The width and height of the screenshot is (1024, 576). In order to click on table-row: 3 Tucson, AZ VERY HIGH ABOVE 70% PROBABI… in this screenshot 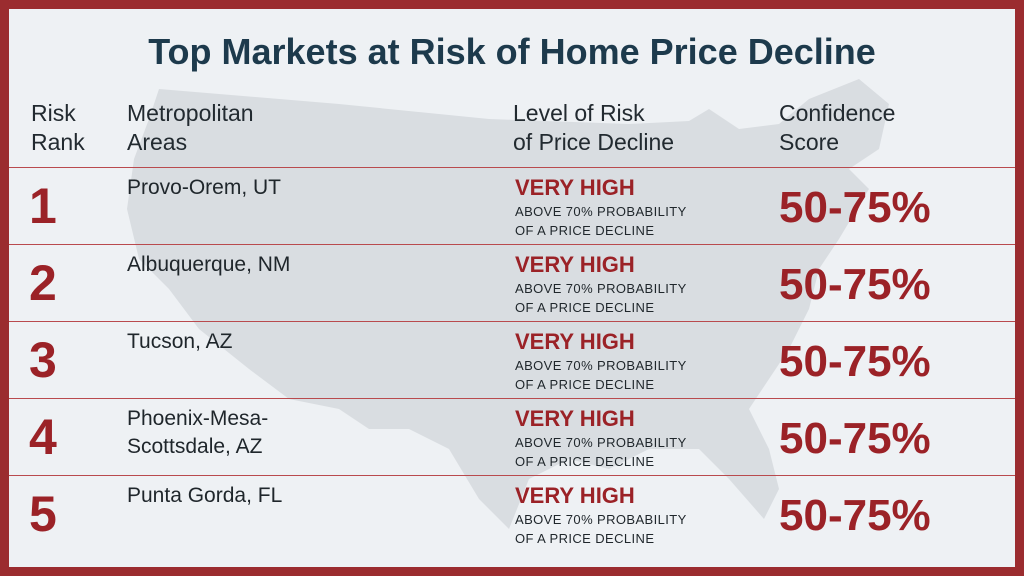, I will do `click(512, 359)`.